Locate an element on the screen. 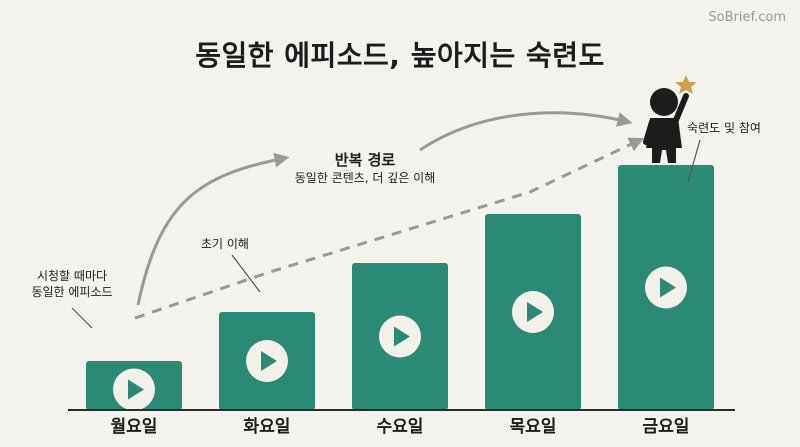 The height and width of the screenshot is (447, 800). star-icon is located at coordinates (686, 84).